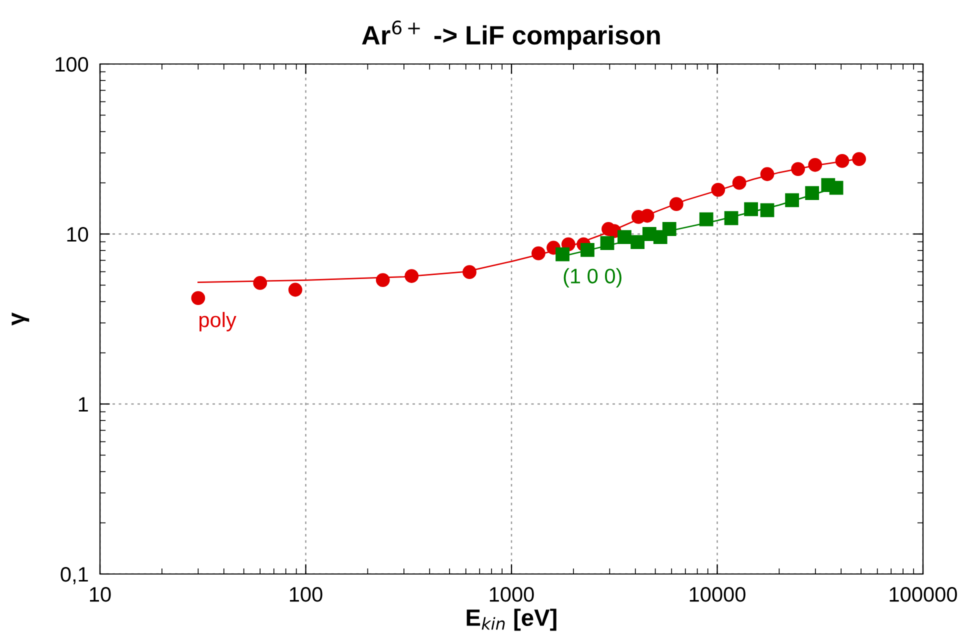 This screenshot has width=963, height=640. I want to click on x-tick-label: 10, so click(100, 594).